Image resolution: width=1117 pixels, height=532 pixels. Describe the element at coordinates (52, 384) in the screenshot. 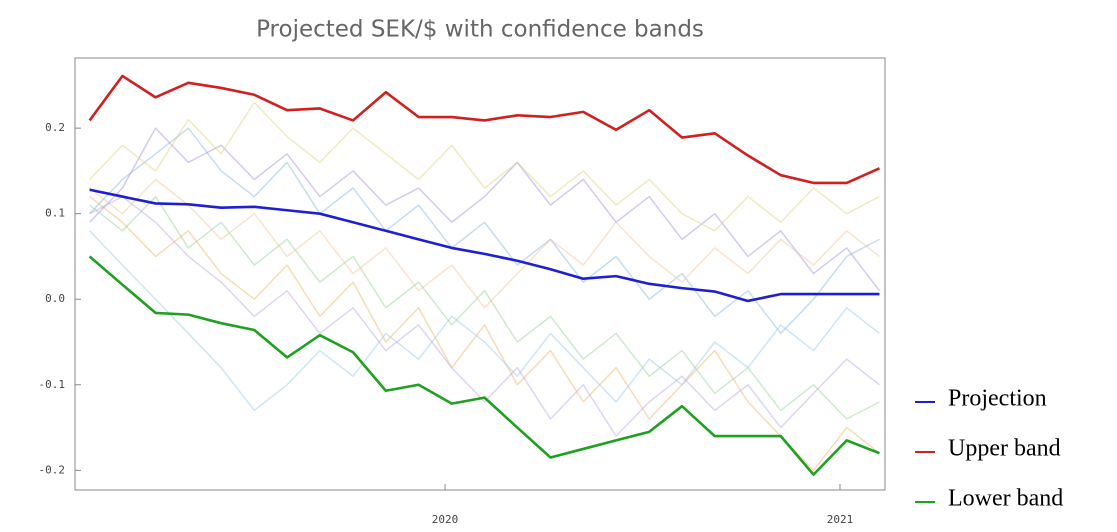

I see `y-tick-label: -0.1` at that location.